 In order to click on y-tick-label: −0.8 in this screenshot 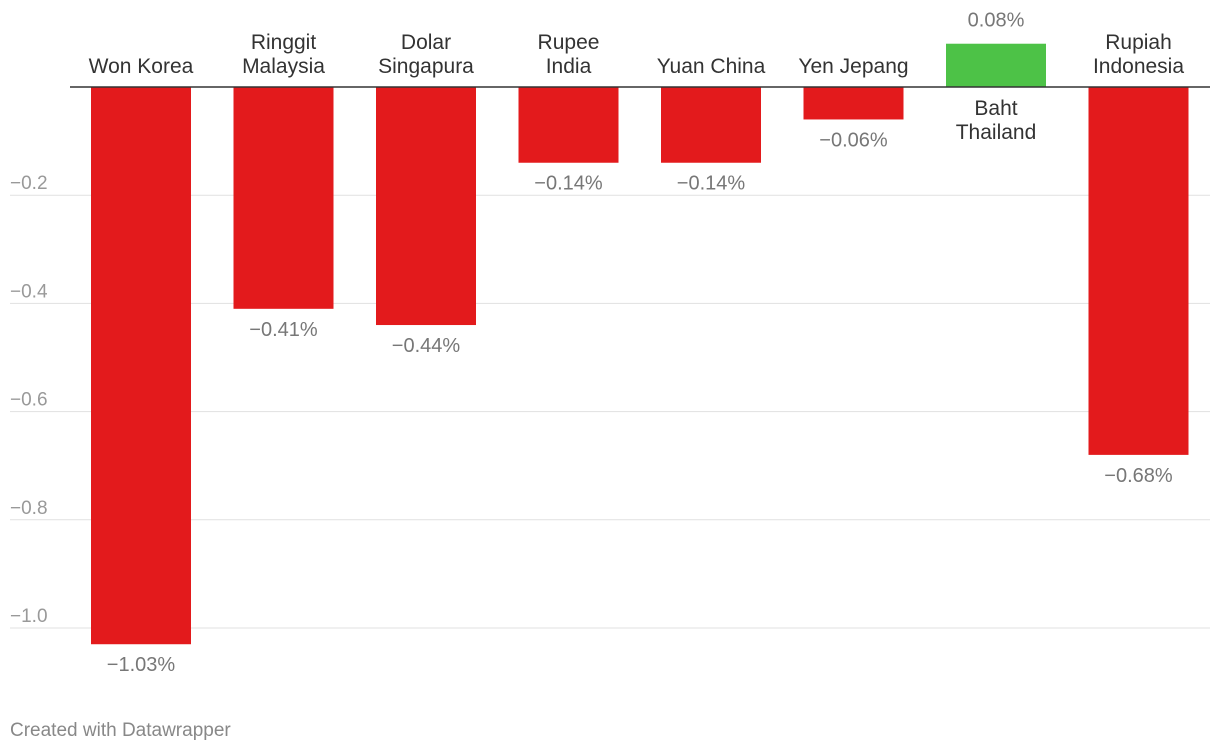, I will do `click(29, 508)`.